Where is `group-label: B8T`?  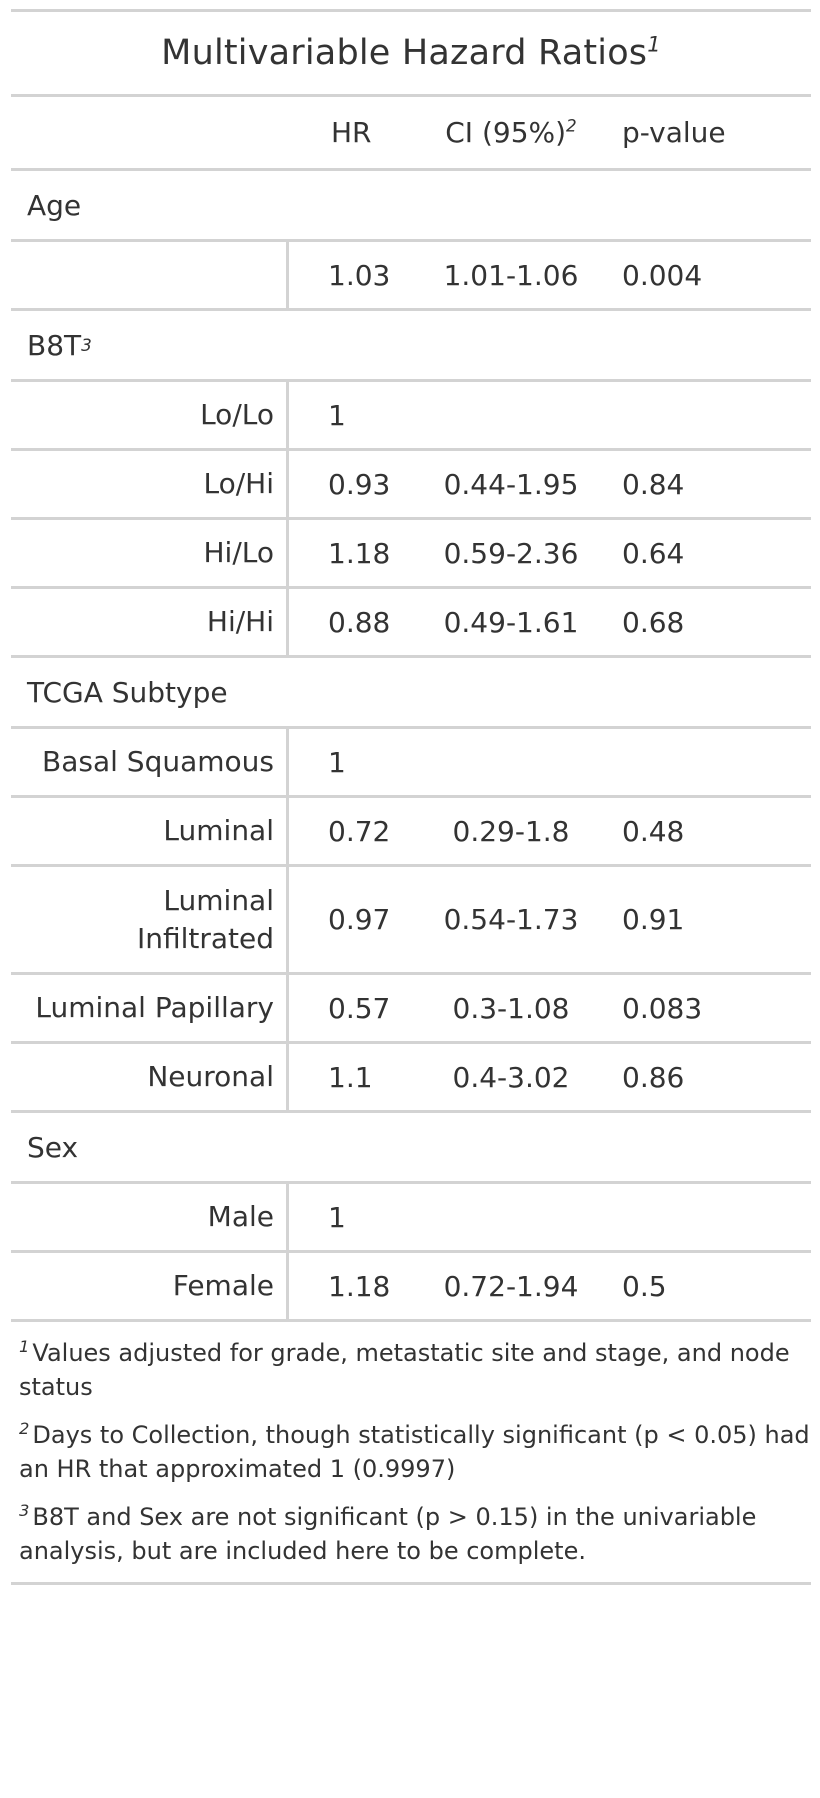
group-label: B8T is located at coordinates (54, 345).